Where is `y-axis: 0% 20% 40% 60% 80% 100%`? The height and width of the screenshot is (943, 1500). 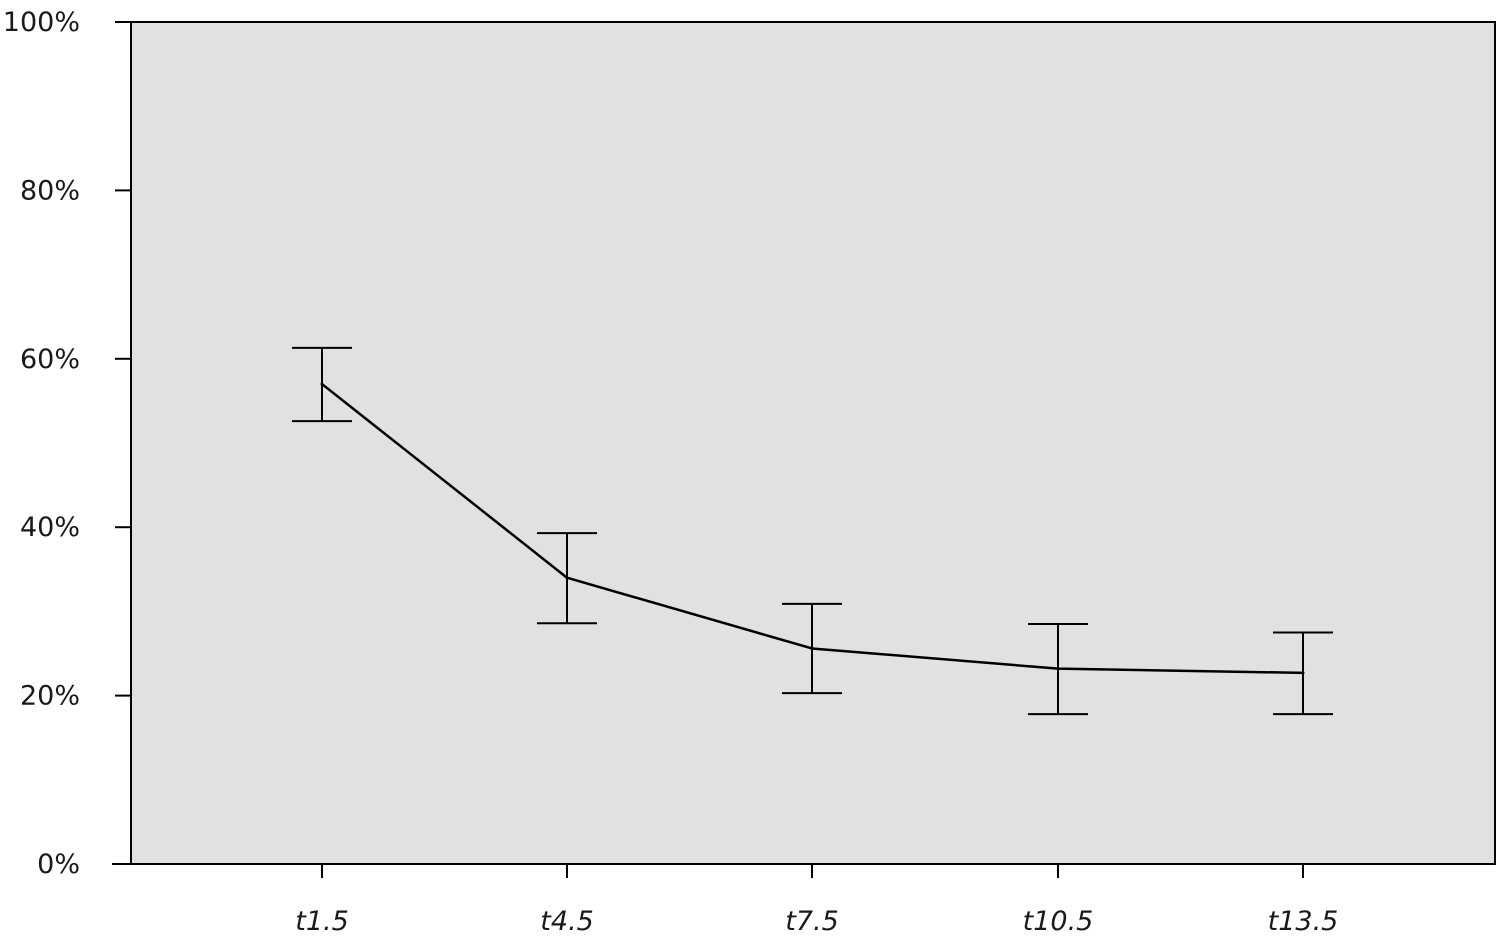
y-axis: 0% 20% 40% 60% 80% 100% is located at coordinates (67, 443).